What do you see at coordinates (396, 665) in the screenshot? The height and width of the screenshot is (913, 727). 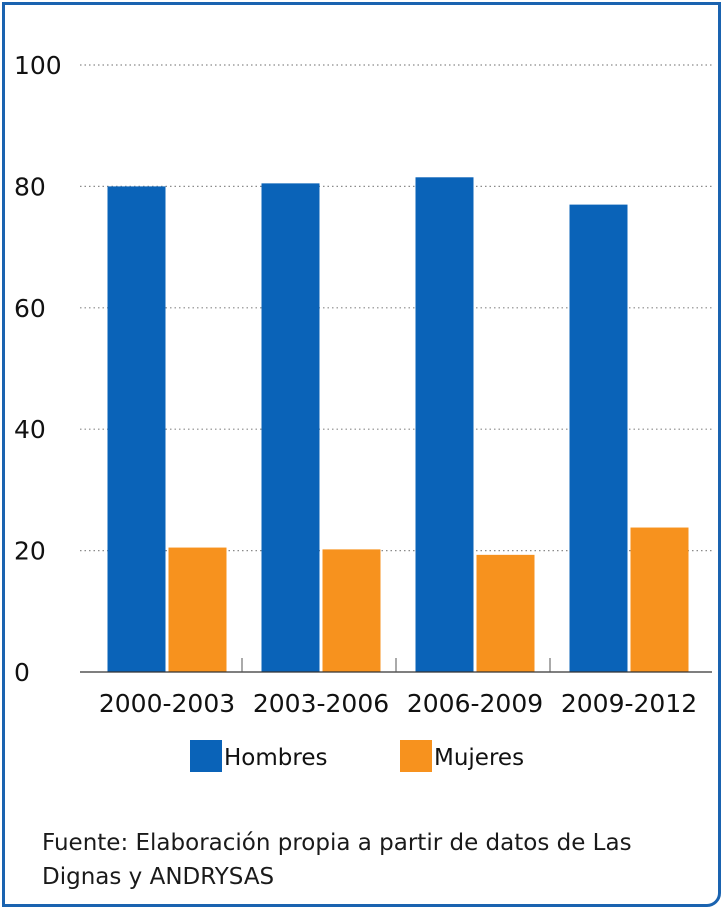 I see `x-axis` at bounding box center [396, 665].